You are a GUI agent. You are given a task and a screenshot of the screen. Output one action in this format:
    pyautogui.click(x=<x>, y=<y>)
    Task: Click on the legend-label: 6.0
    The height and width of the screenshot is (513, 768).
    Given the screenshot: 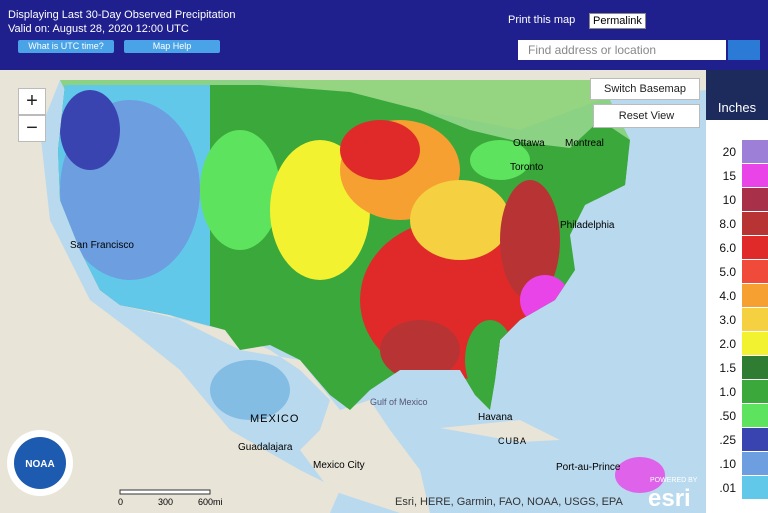 What is the action you would take?
    pyautogui.click(x=727, y=248)
    